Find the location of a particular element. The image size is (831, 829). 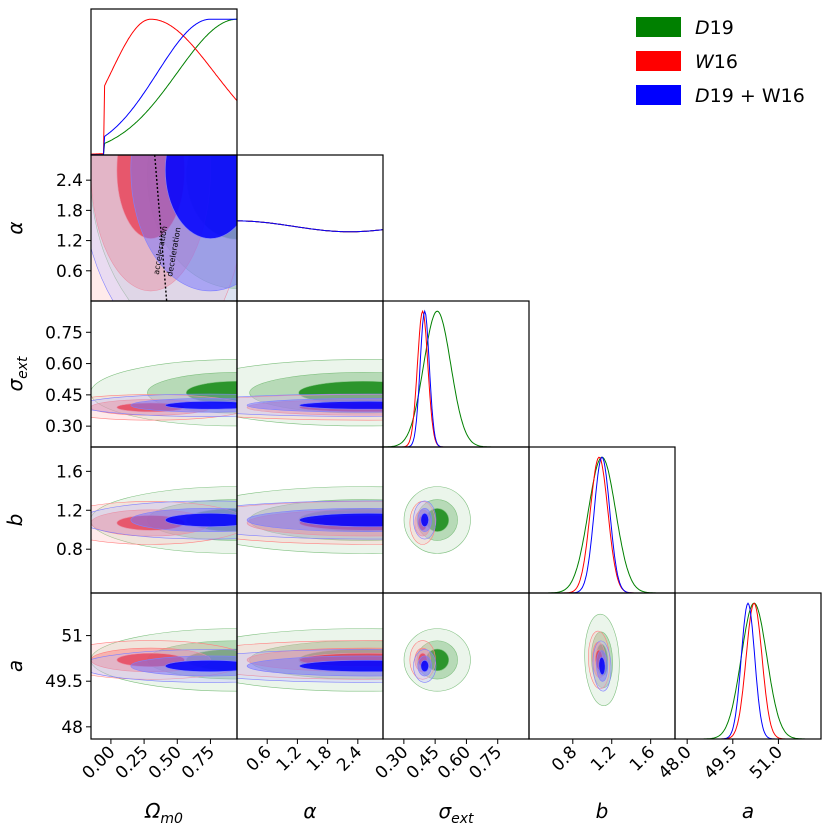

marginal-d19w16-sigma is located at coordinates (456, 378).